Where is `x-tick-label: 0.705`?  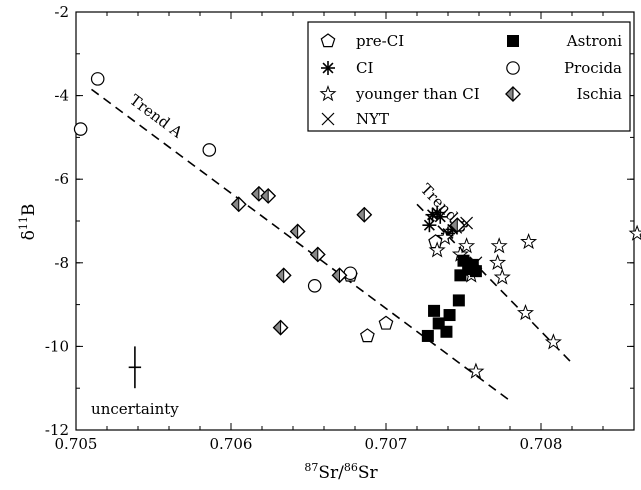
x-tick-label: 0.705 is located at coordinates (76, 444).